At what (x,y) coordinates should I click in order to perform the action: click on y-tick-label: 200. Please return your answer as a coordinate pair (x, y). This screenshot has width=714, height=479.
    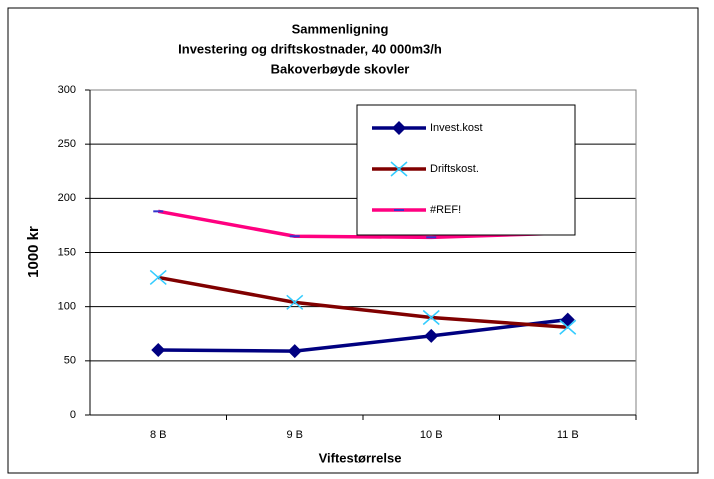
    Looking at the image, I should click on (67, 198).